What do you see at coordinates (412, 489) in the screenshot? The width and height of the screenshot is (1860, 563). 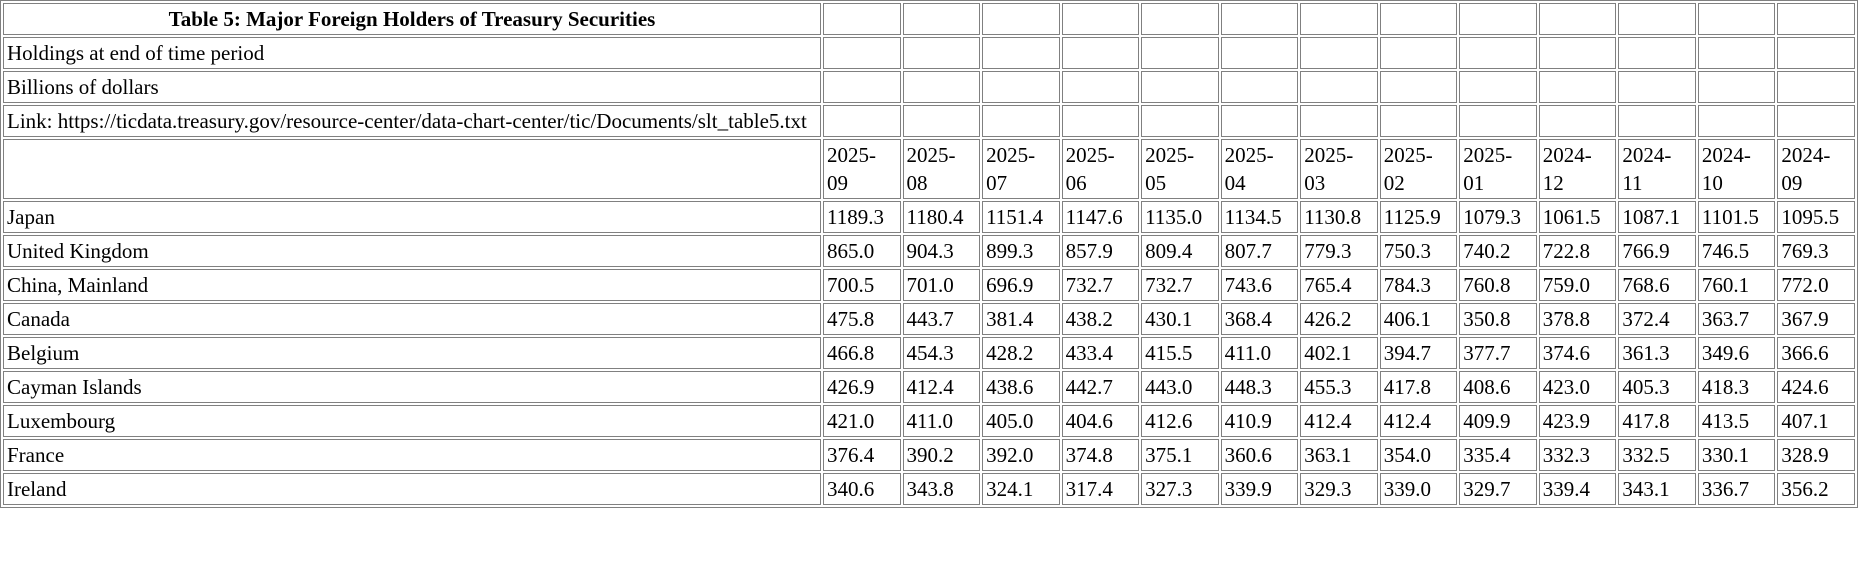 I see `country-name: Ireland` at bounding box center [412, 489].